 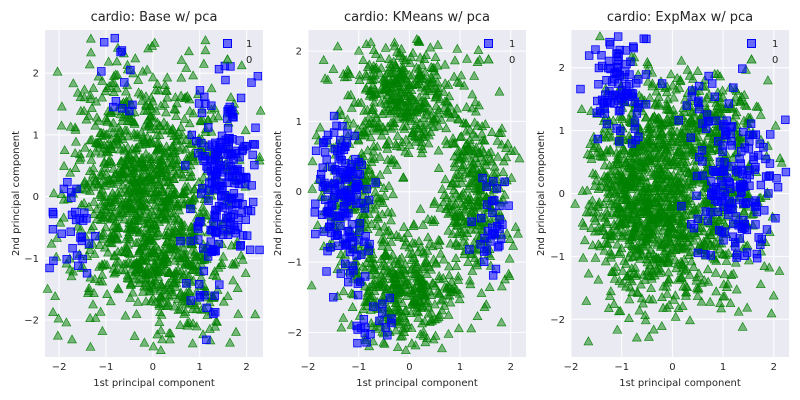 What do you see at coordinates (16, 193) in the screenshot?
I see `y-axis-label-1: 2nd principal component` at bounding box center [16, 193].